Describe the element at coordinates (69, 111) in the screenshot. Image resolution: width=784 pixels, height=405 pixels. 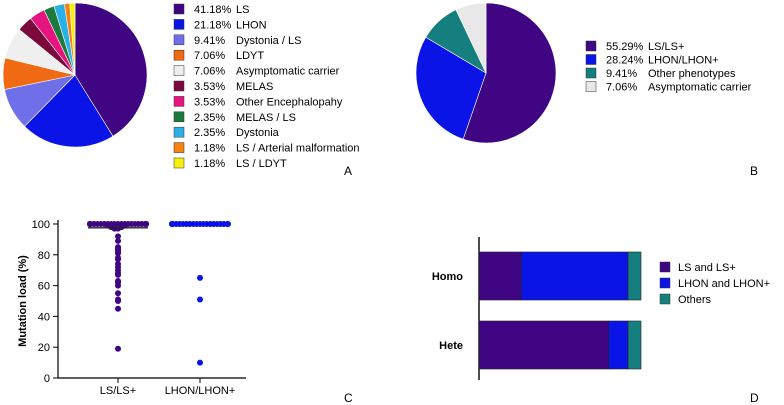
I see `pie-slice-lhon` at that location.